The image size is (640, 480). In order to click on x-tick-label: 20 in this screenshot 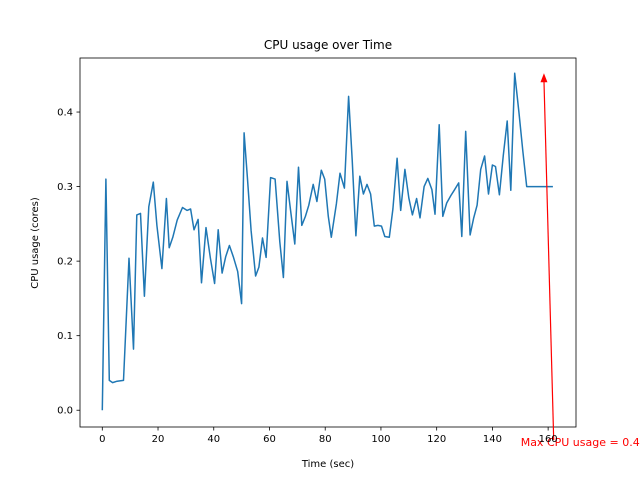, I will do `click(158, 439)`.